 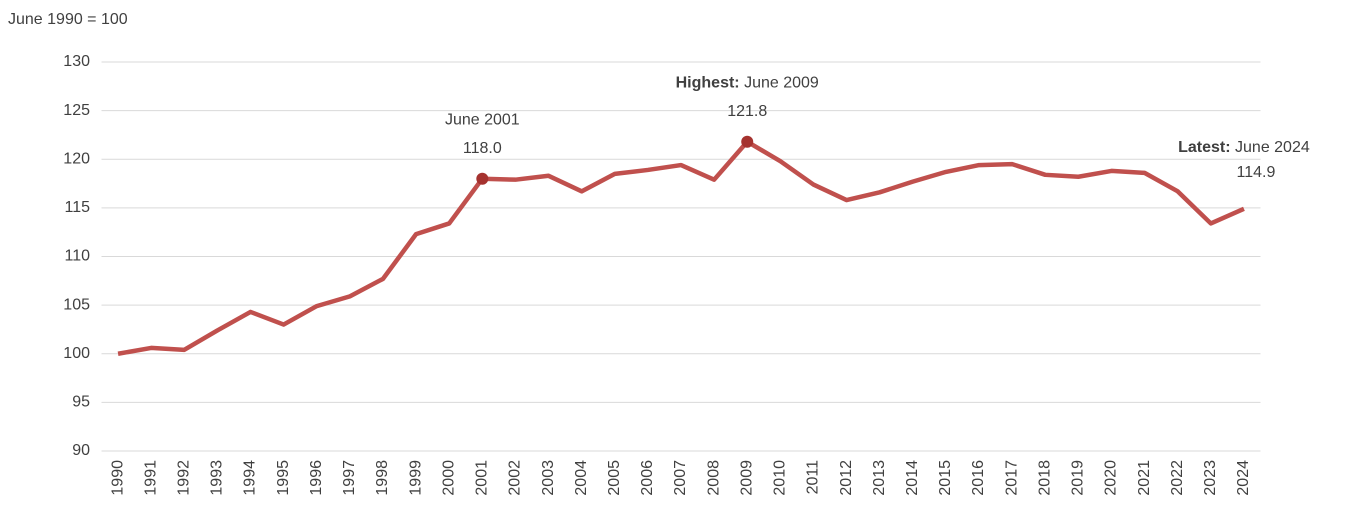 What do you see at coordinates (978, 478) in the screenshot?
I see `x-tick-label: 2016` at bounding box center [978, 478].